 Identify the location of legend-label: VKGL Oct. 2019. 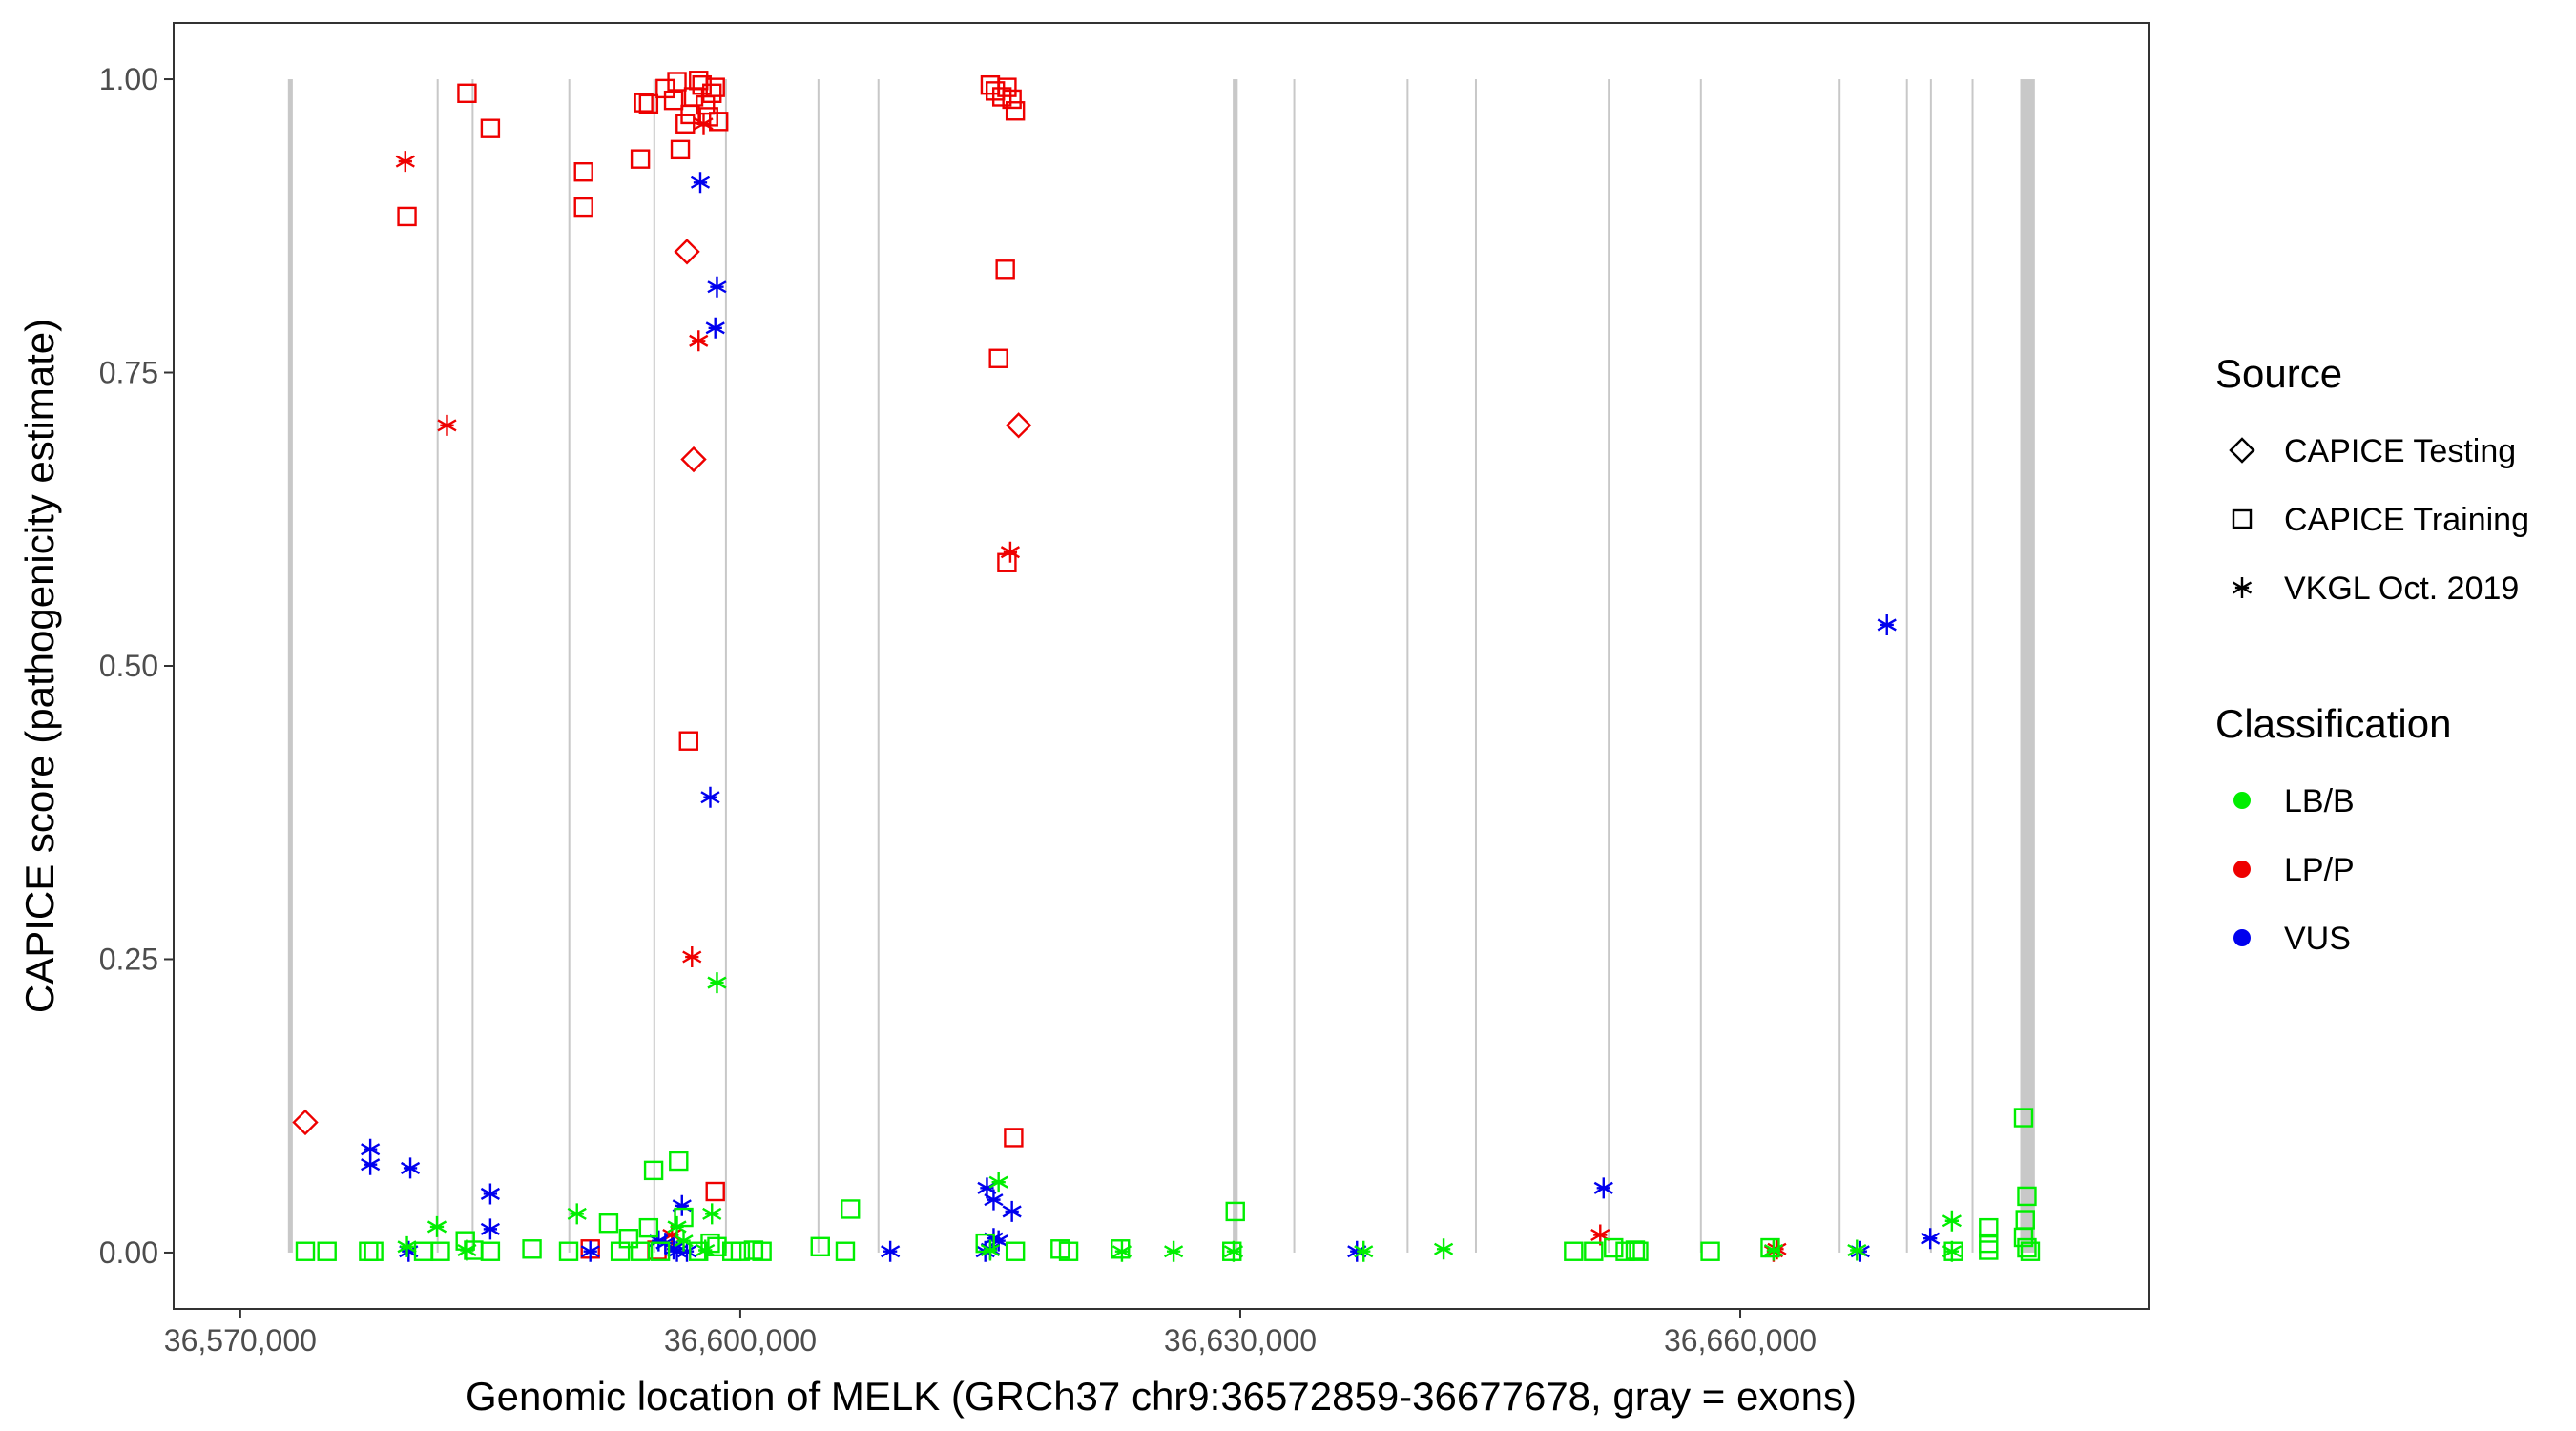
(2401, 588).